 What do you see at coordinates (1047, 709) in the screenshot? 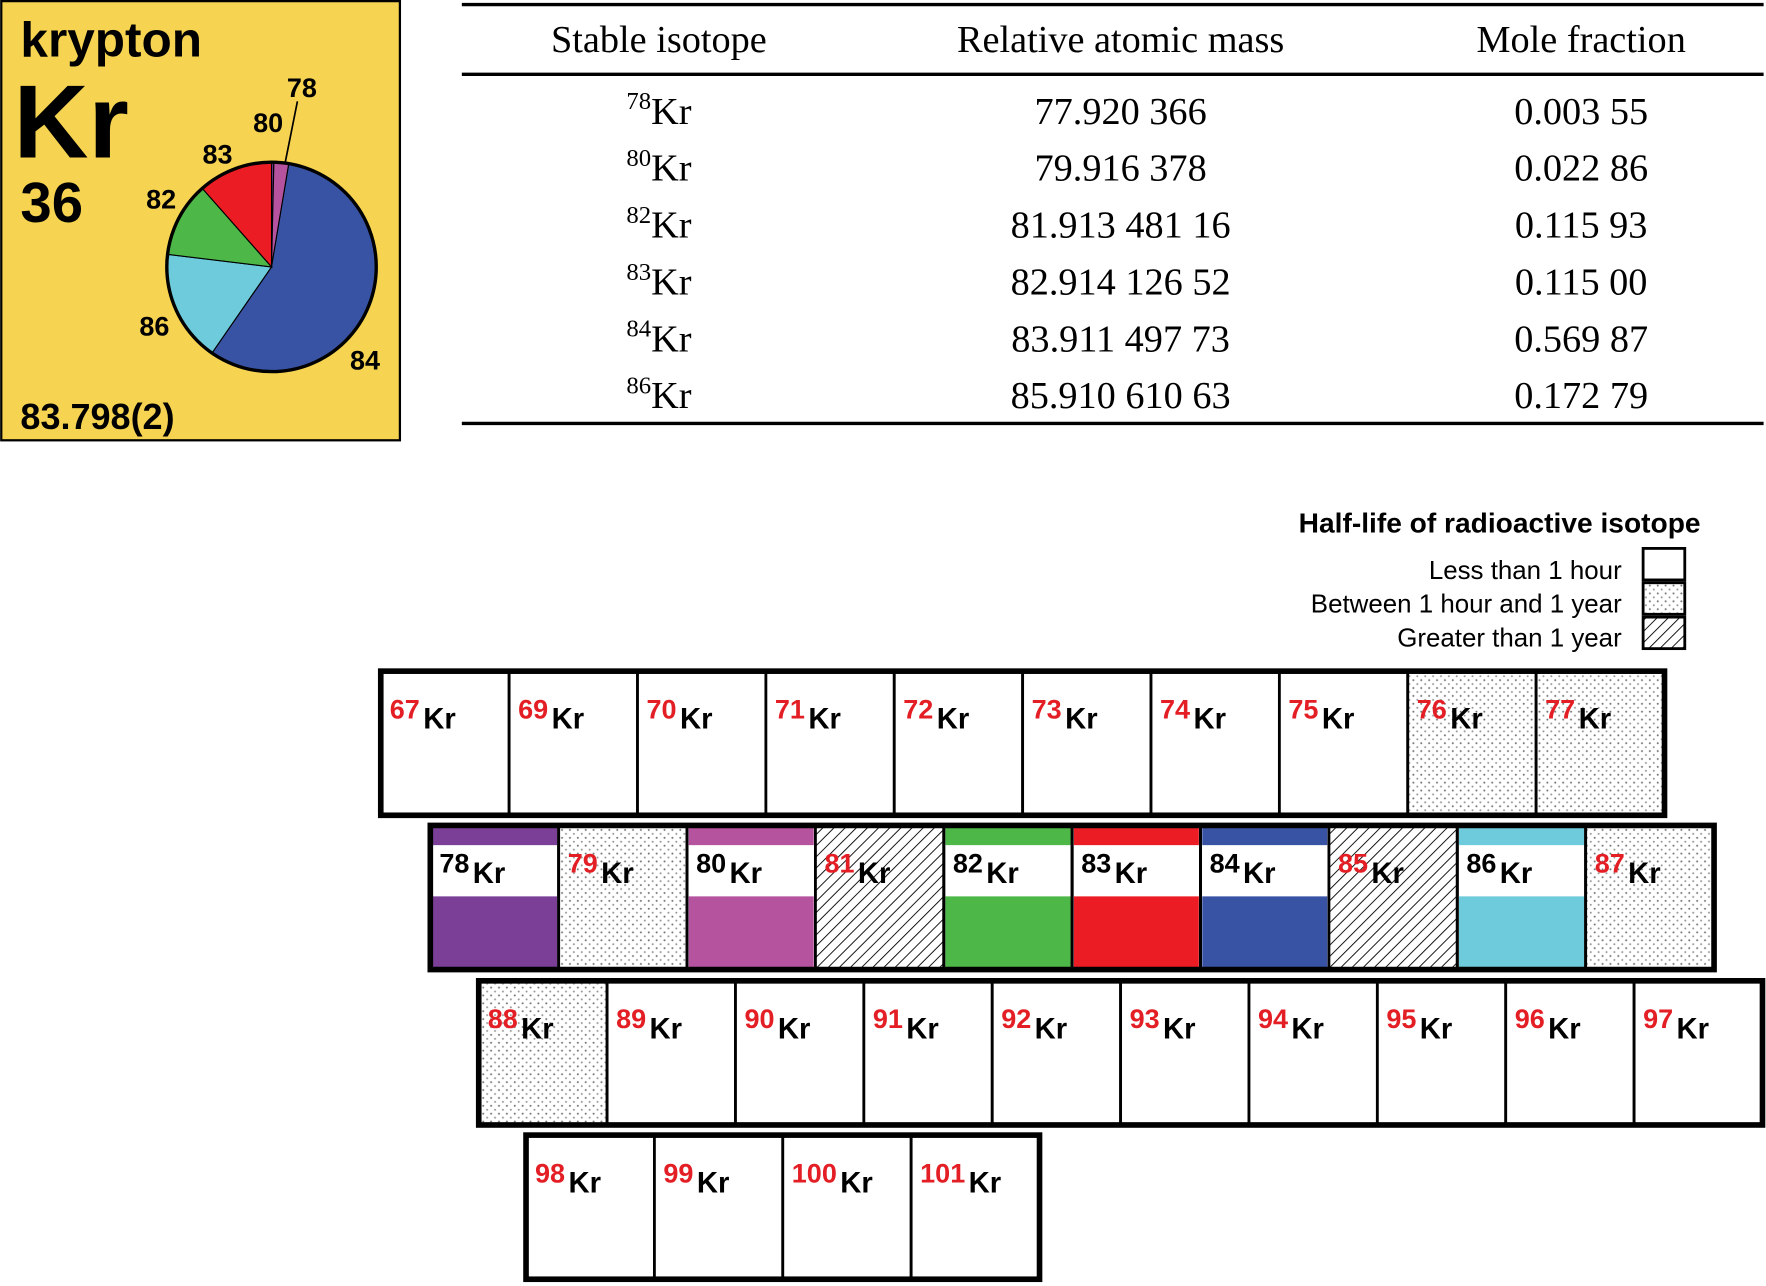
I see `mass-number: 73` at bounding box center [1047, 709].